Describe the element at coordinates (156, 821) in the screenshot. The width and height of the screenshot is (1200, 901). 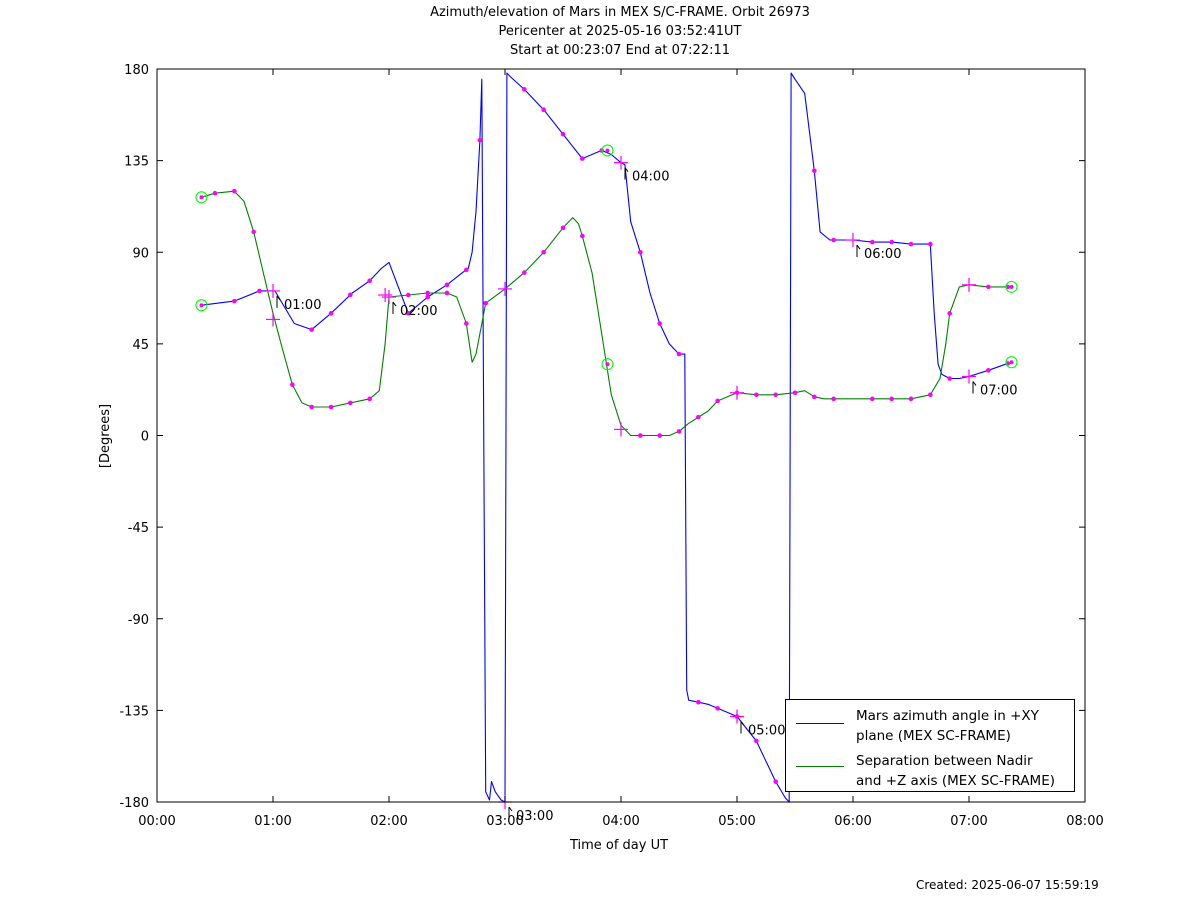
I see `x-tick-label: 00:00` at that location.